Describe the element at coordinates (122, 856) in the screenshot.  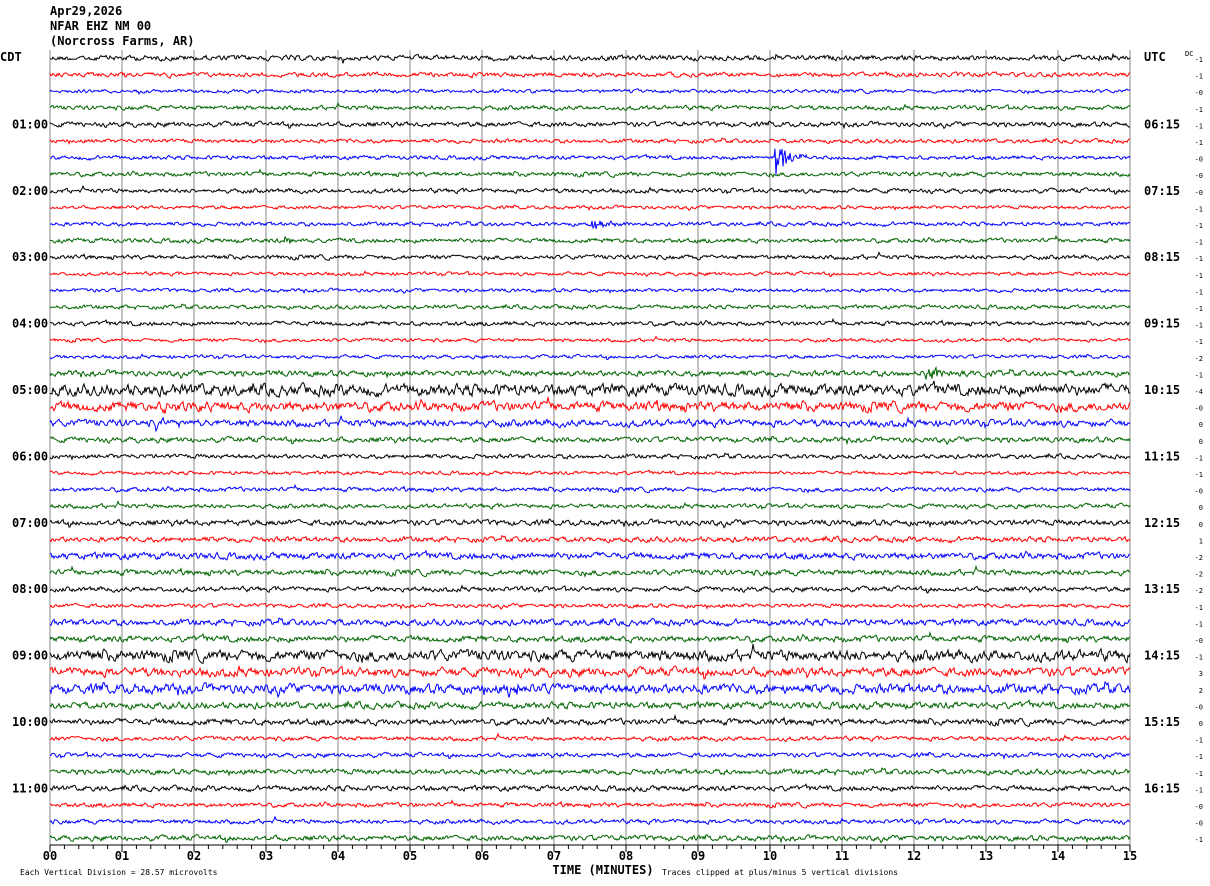
I see `xtick-label: 01` at that location.